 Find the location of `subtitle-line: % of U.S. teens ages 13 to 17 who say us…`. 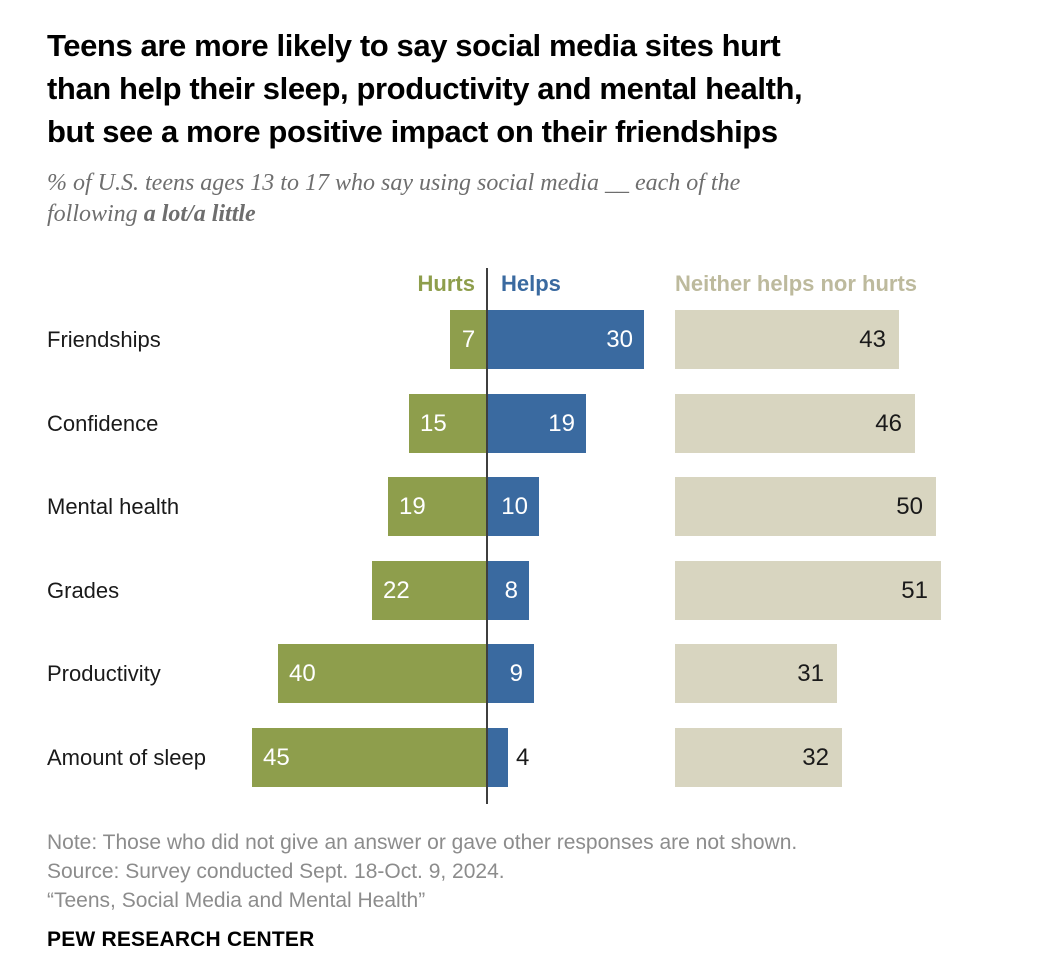

subtitle-line: % of U.S. teens ages 13 to 17 who say us… is located at coordinates (394, 183).